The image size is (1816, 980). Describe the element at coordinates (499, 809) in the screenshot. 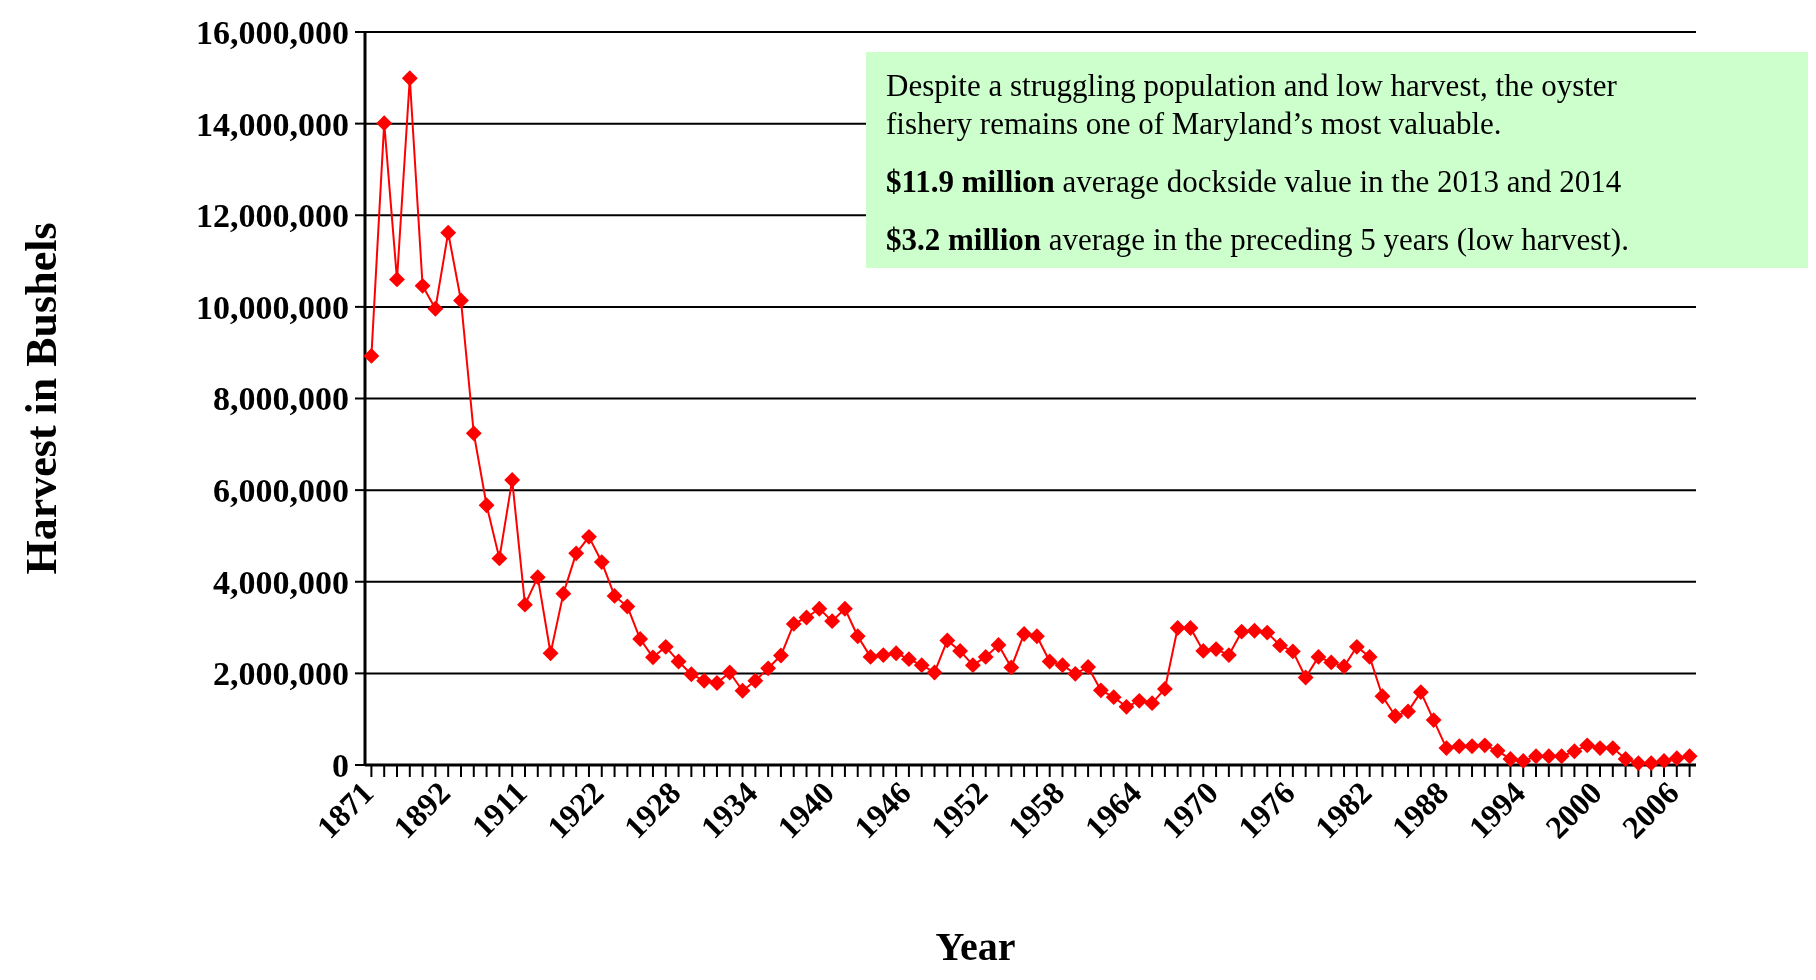

I see `x-tick-label: 1911` at that location.